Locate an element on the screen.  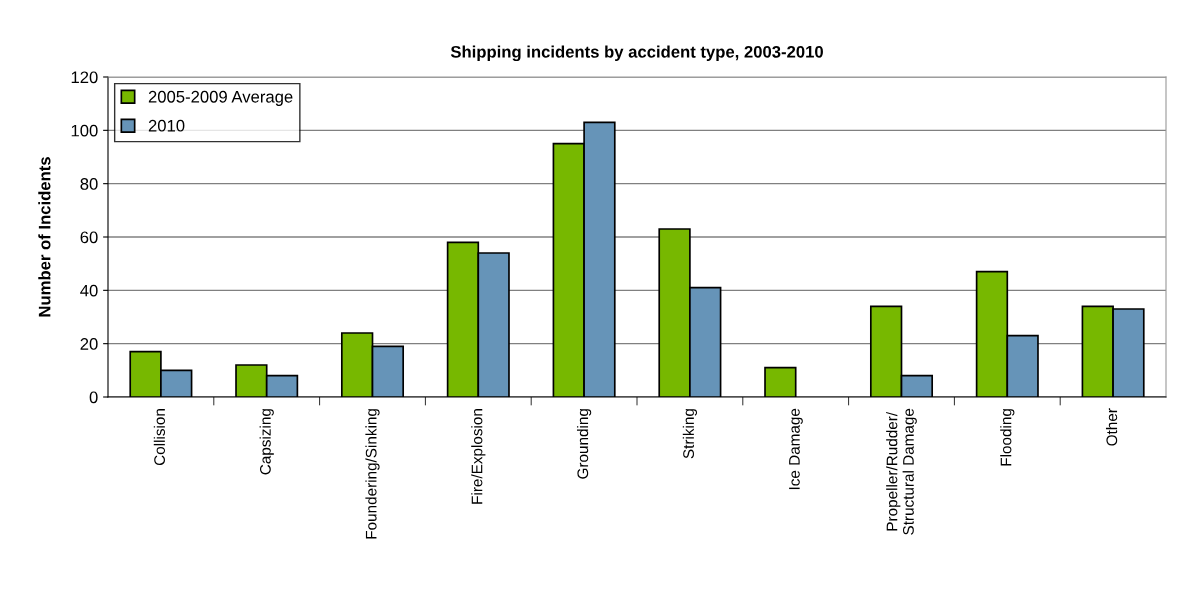
x-tick-label: Flooding is located at coordinates (1007, 437).